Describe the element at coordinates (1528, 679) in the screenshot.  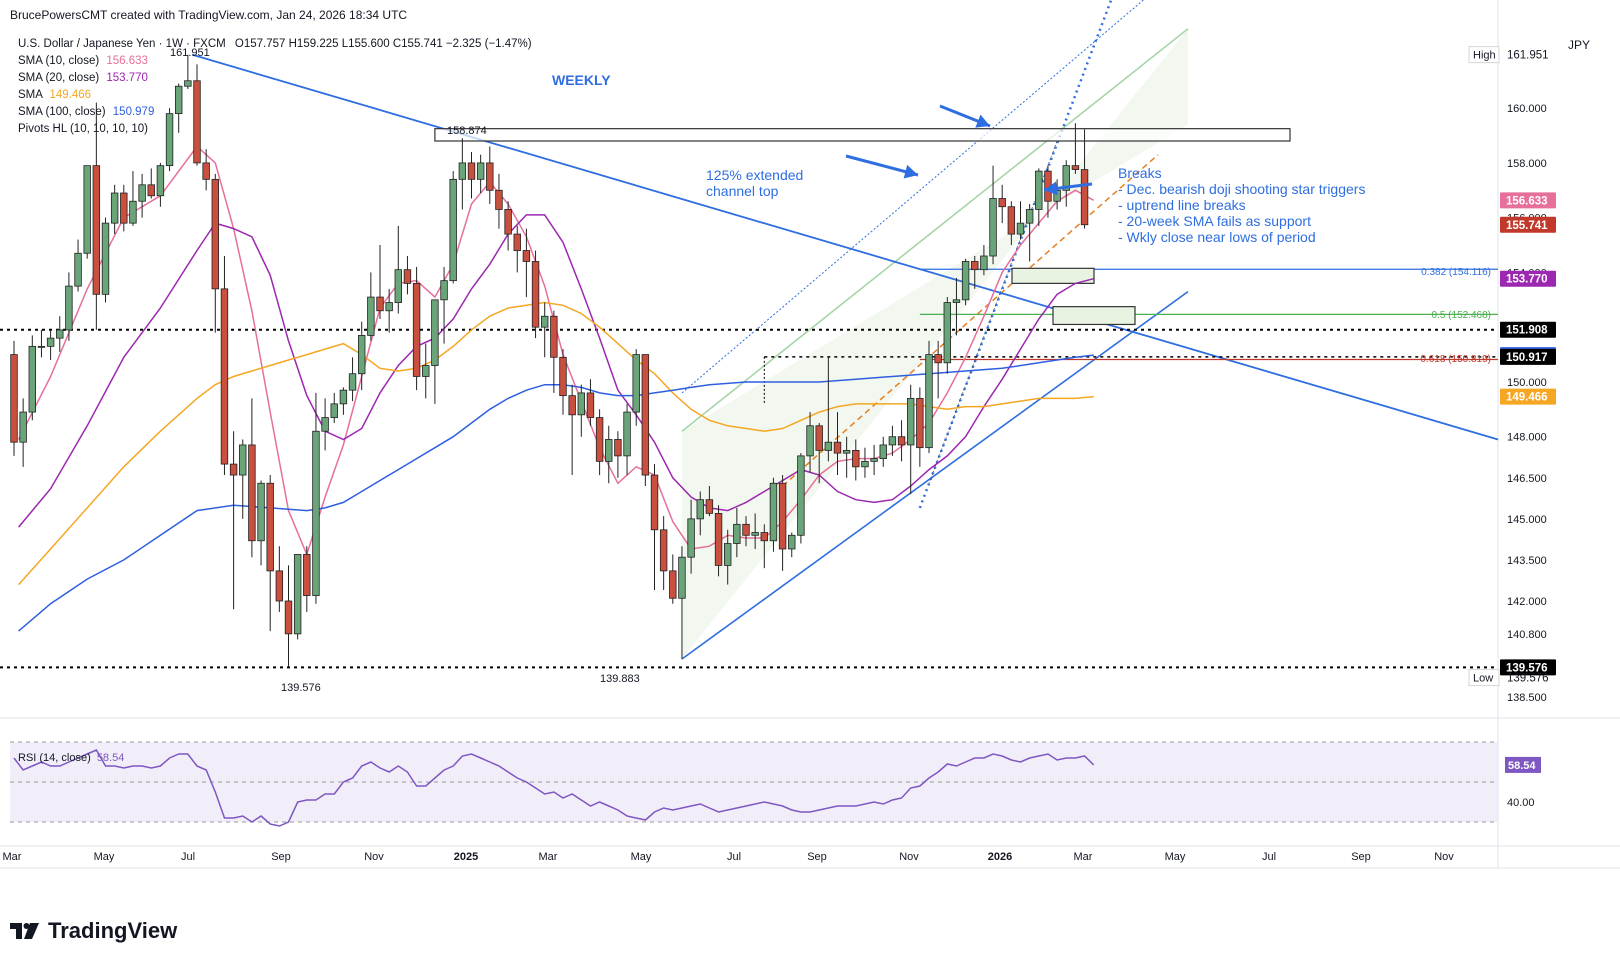
I see `low-tag-value: 139.576` at that location.